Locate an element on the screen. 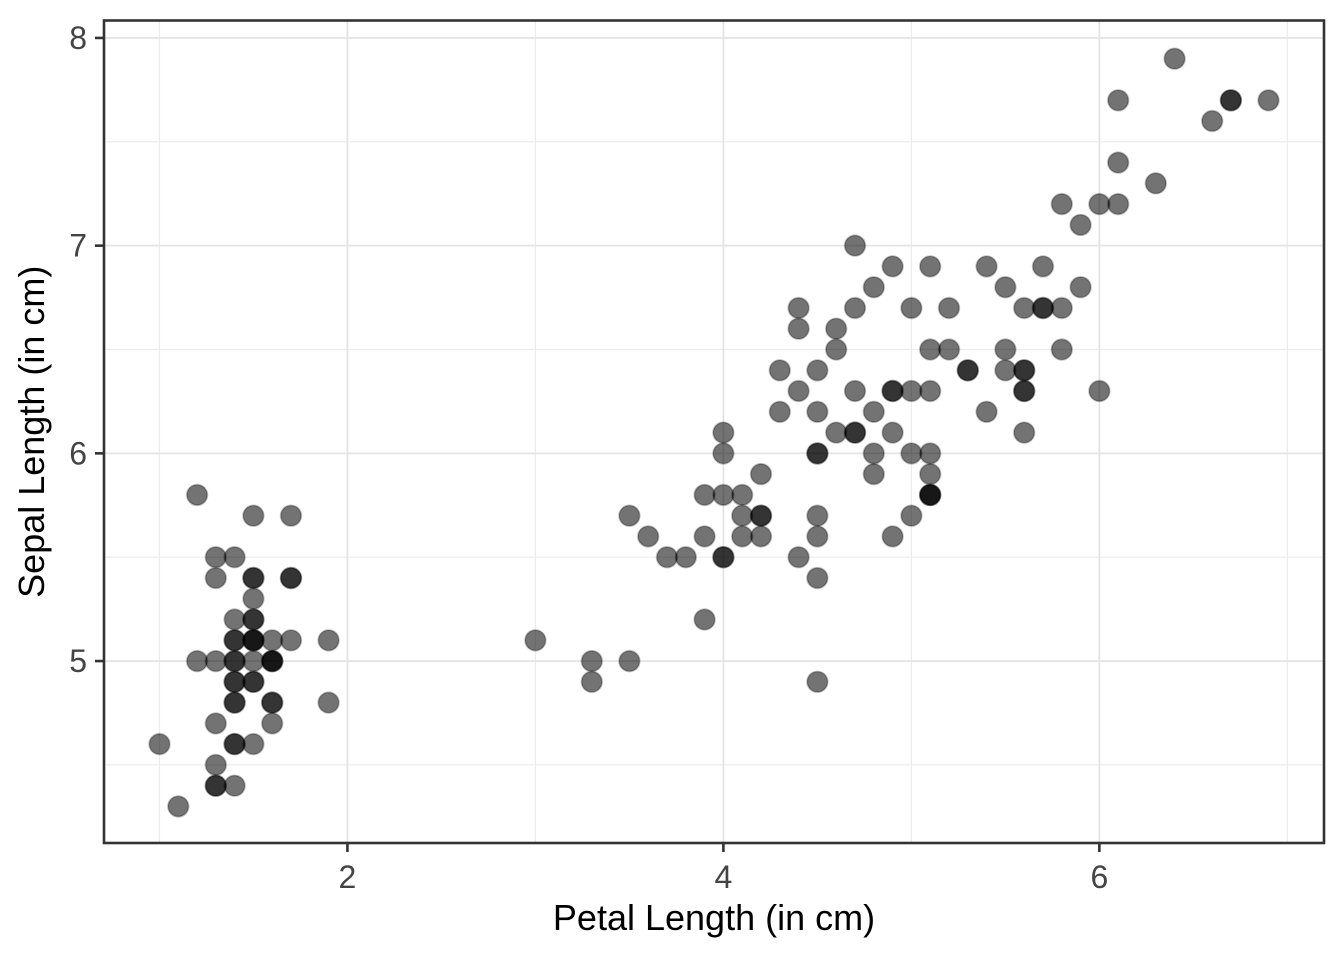  x-axis-tick-label: 2 is located at coordinates (348, 877).